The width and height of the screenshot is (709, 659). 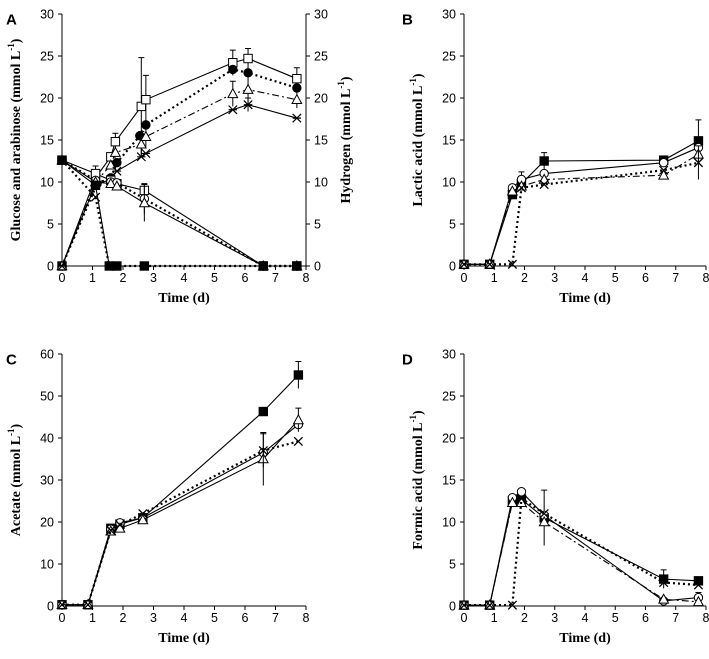 I want to click on panel-a-y-tick-label: 20, so click(x=47, y=99).